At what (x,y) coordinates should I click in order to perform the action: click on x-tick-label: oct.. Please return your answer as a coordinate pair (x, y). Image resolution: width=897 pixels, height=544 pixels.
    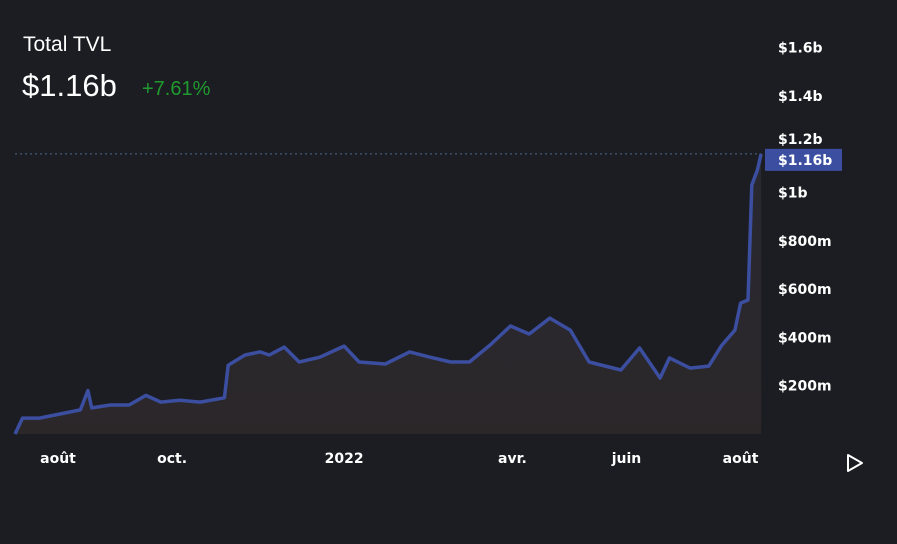
    Looking at the image, I should click on (172, 459).